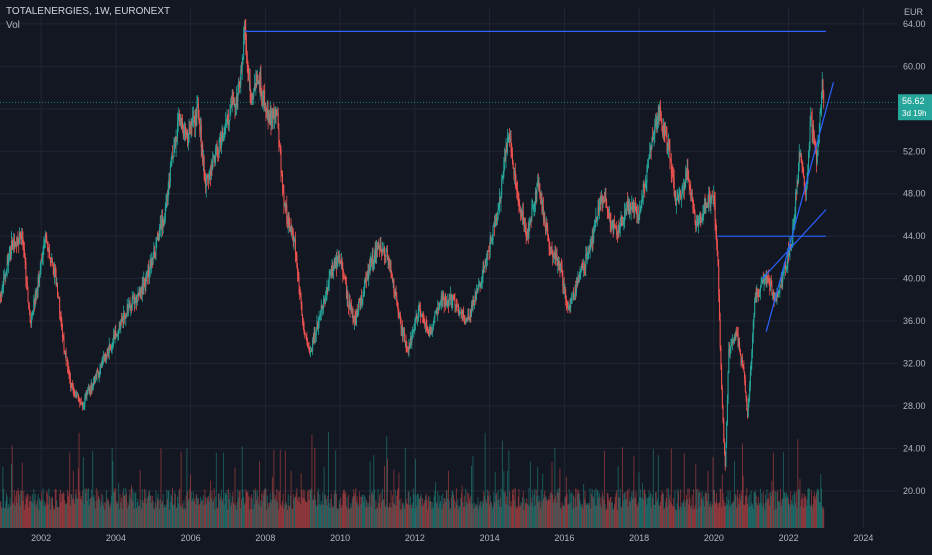 The height and width of the screenshot is (555, 932). I want to click on y-tick-label: 28.00, so click(914, 406).